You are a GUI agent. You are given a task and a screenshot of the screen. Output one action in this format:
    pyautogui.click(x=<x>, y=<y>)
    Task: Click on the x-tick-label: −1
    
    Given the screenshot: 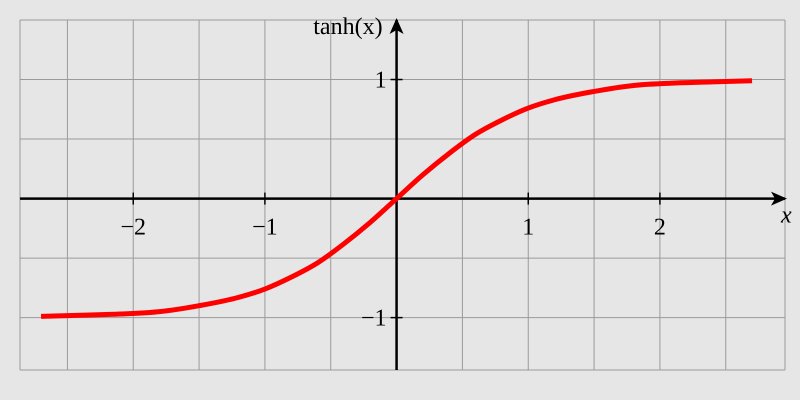 What is the action you would take?
    pyautogui.click(x=265, y=227)
    